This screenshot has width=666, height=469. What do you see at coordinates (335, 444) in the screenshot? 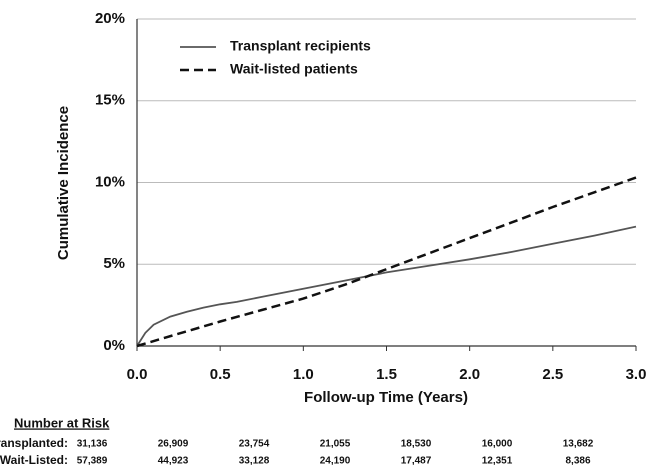
I see `risk-value: 21,055` at bounding box center [335, 444].